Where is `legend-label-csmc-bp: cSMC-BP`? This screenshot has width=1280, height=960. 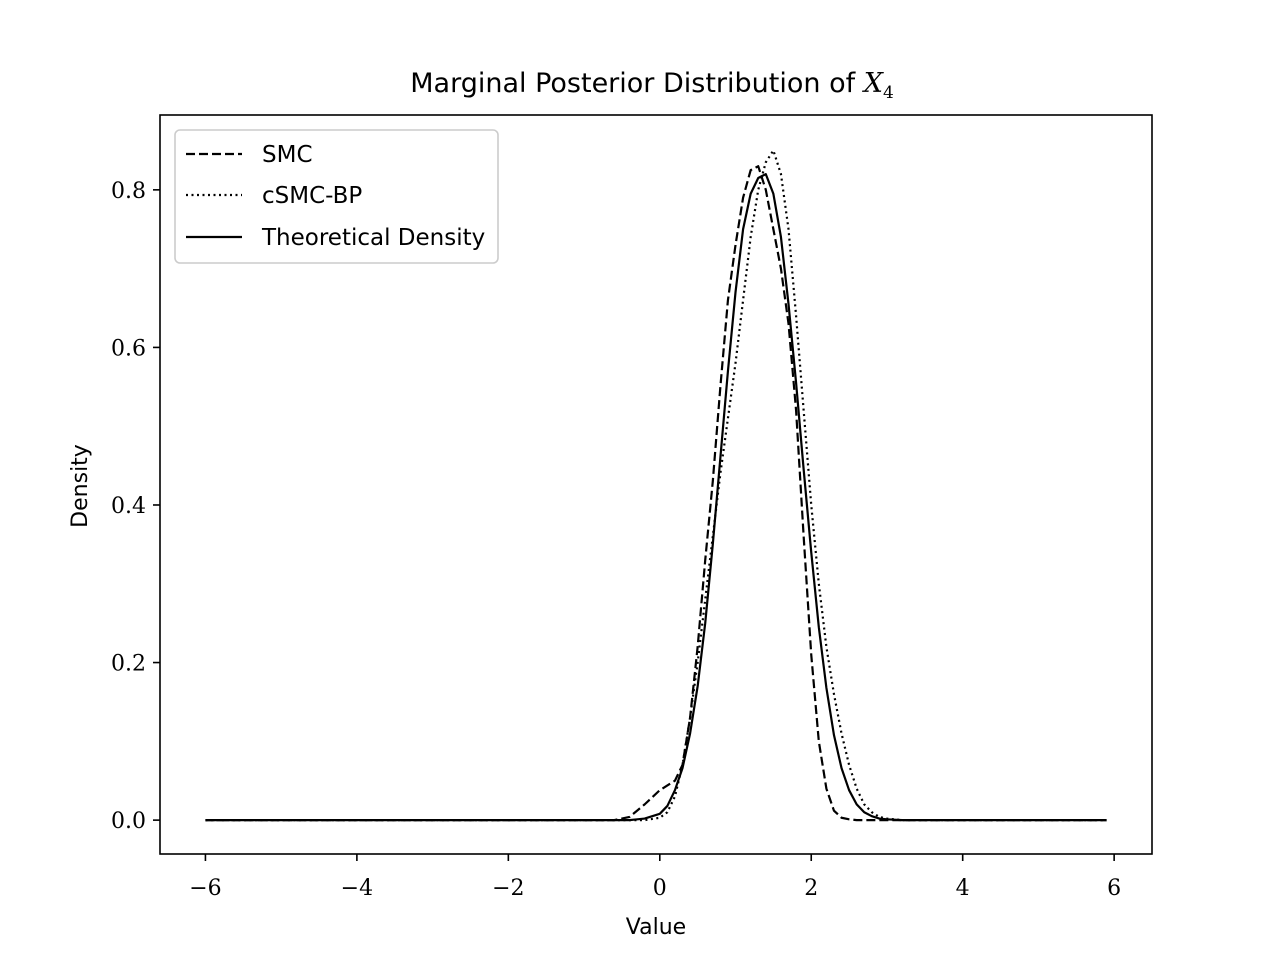
legend-label-csmc-bp: cSMC-BP is located at coordinates (312, 196).